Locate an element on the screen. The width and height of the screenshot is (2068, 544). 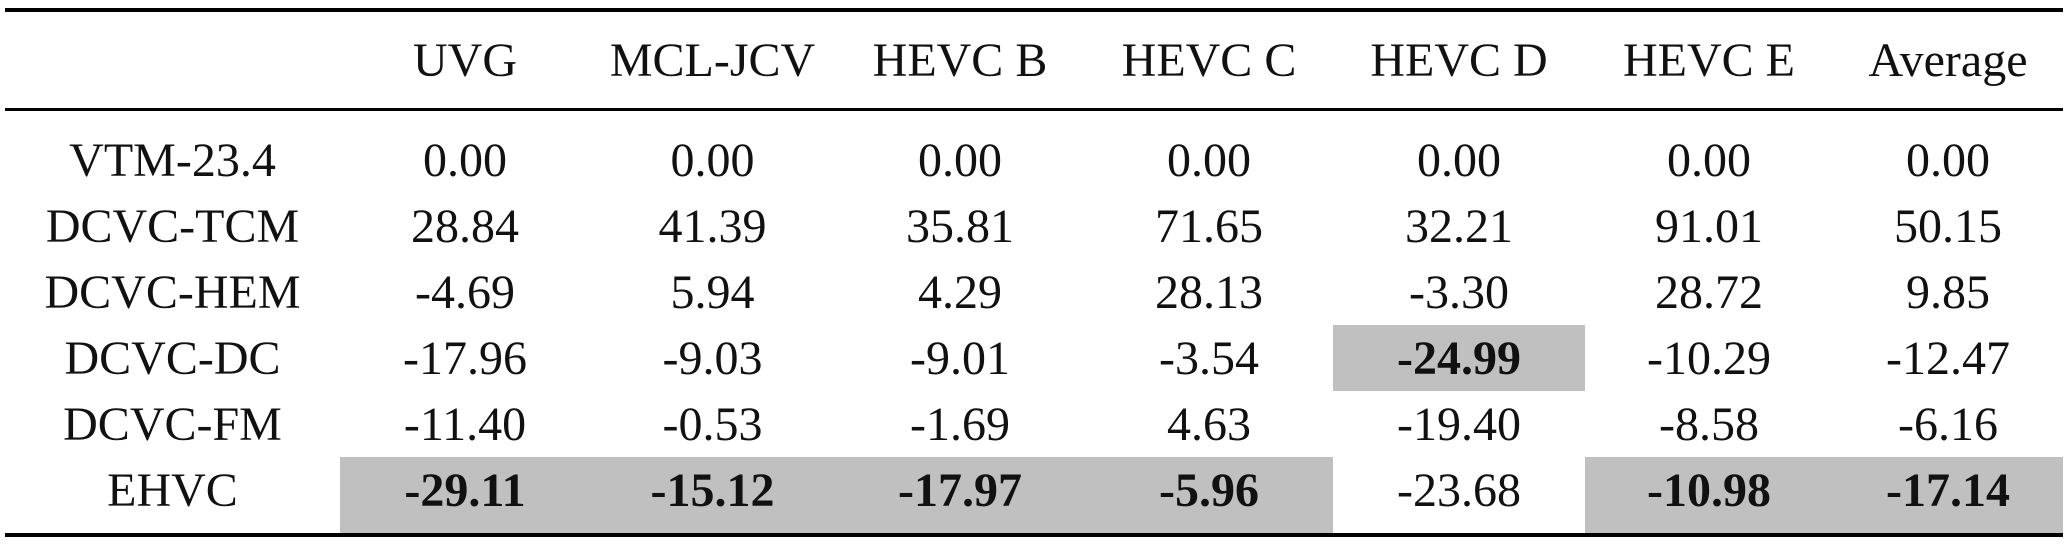
value-cell: 28.13 is located at coordinates (1209, 292).